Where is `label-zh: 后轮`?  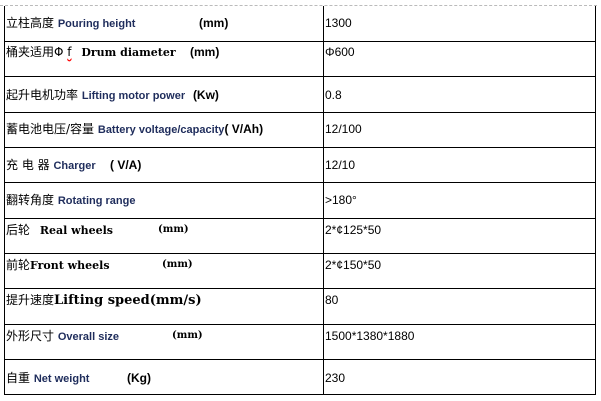 label-zh: 后轮 is located at coordinates (18, 230).